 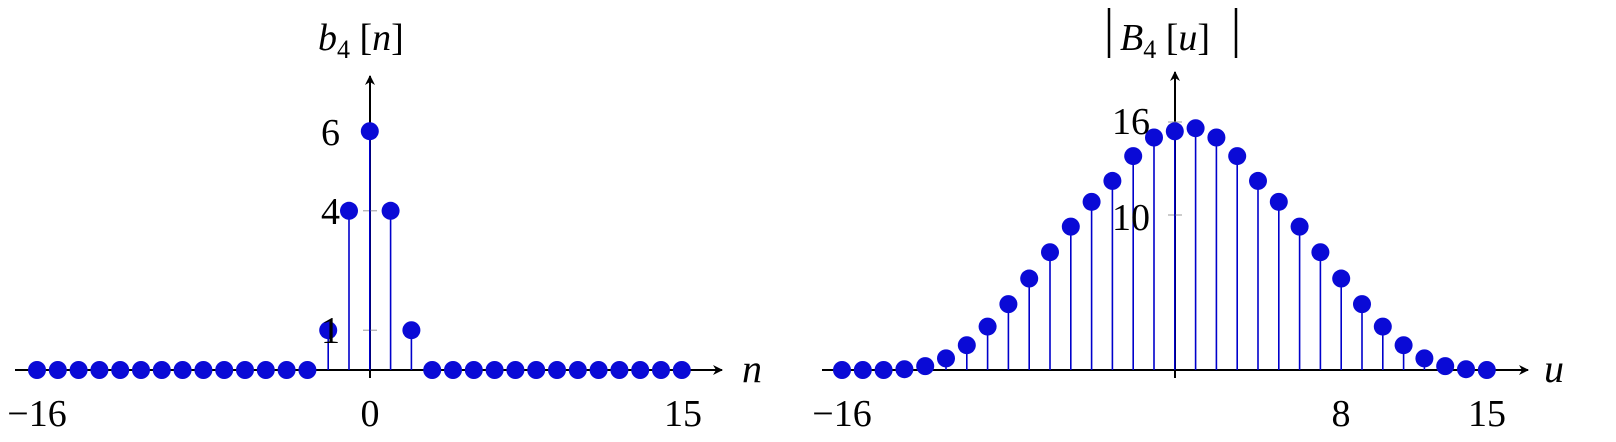 What do you see at coordinates (1341, 414) in the screenshot?
I see `x-tick-label-8: 8` at bounding box center [1341, 414].